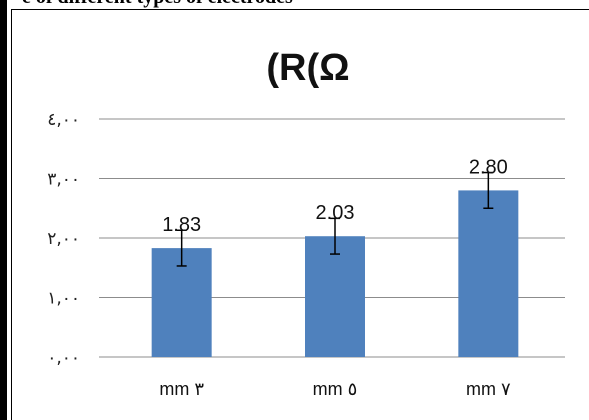  Describe the element at coordinates (63, 358) in the screenshot. I see `y-tick-label: ٠,٠٠` at that location.